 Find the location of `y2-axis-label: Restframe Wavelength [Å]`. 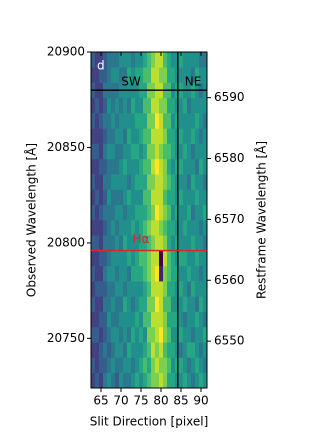

y2-axis-label: Restframe Wavelength [Å] is located at coordinates (261, 220).